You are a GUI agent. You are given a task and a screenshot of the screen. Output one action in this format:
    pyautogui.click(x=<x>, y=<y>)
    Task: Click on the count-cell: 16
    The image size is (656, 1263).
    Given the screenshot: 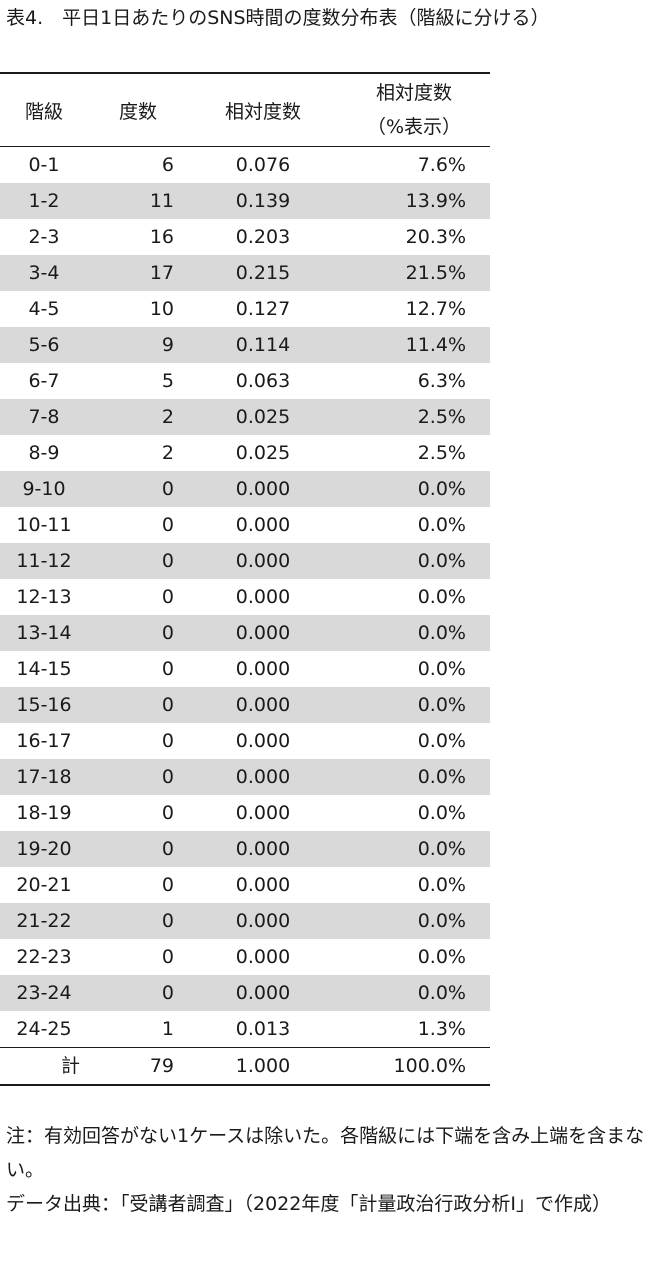 What is the action you would take?
    pyautogui.click(x=161, y=237)
    